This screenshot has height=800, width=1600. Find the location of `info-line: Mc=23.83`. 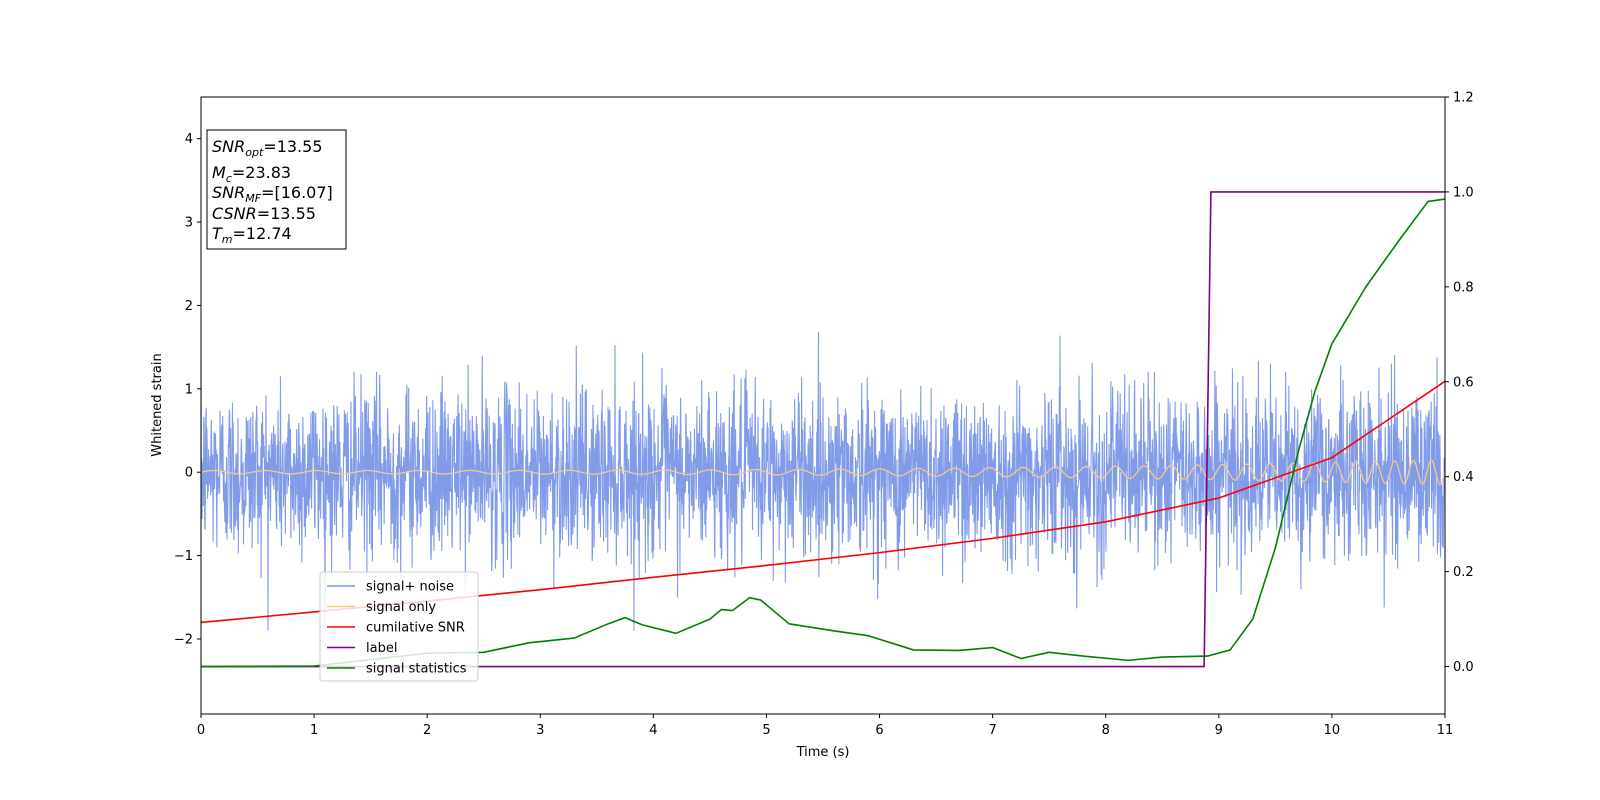

info-line: Mc=23.83 is located at coordinates (251, 174).